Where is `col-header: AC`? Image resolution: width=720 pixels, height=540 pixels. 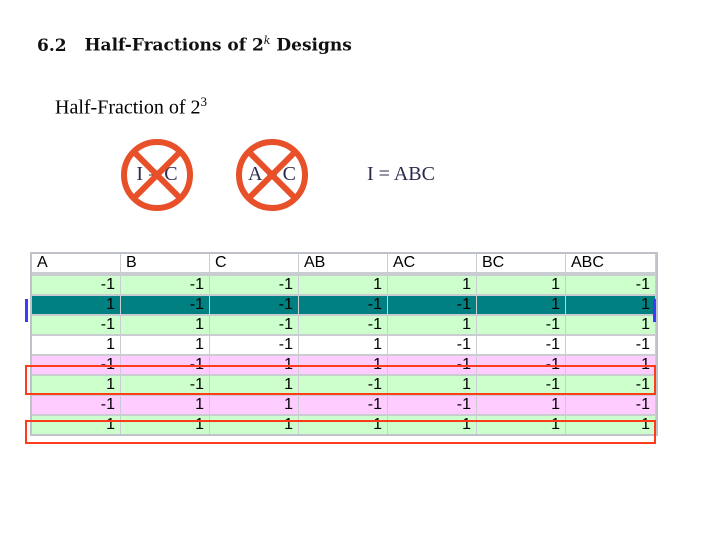
col-header: AC is located at coordinates (432, 264).